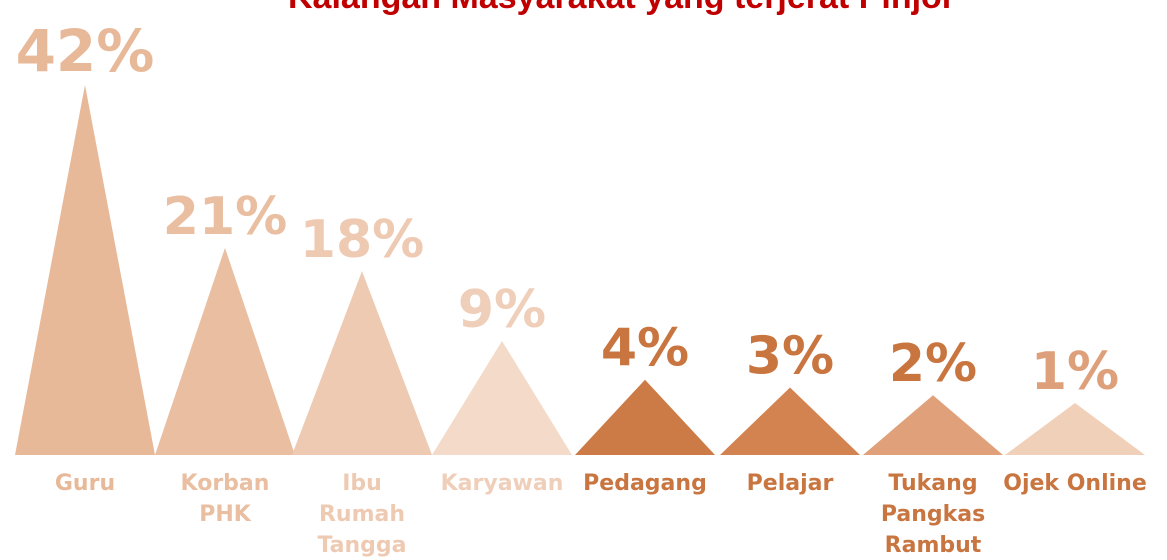 Image resolution: width=1167 pixels, height=560 pixels. What do you see at coordinates (85, 51) in the screenshot?
I see `value-label: 42%` at bounding box center [85, 51].